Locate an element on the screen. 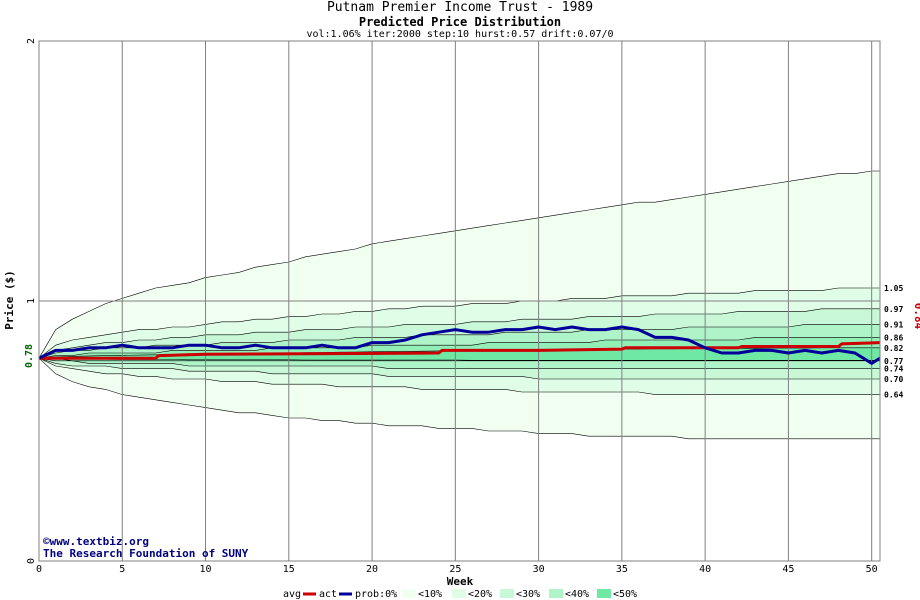 The width and height of the screenshot is (920, 600). series-act-line is located at coordinates (459, 345).